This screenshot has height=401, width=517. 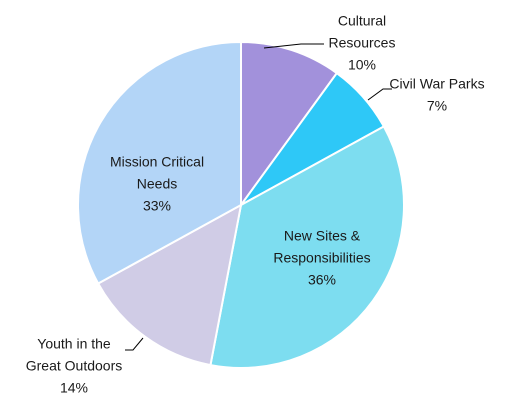 What do you see at coordinates (436, 84) in the screenshot?
I see `slice-name-label: Civil War Parks` at bounding box center [436, 84].